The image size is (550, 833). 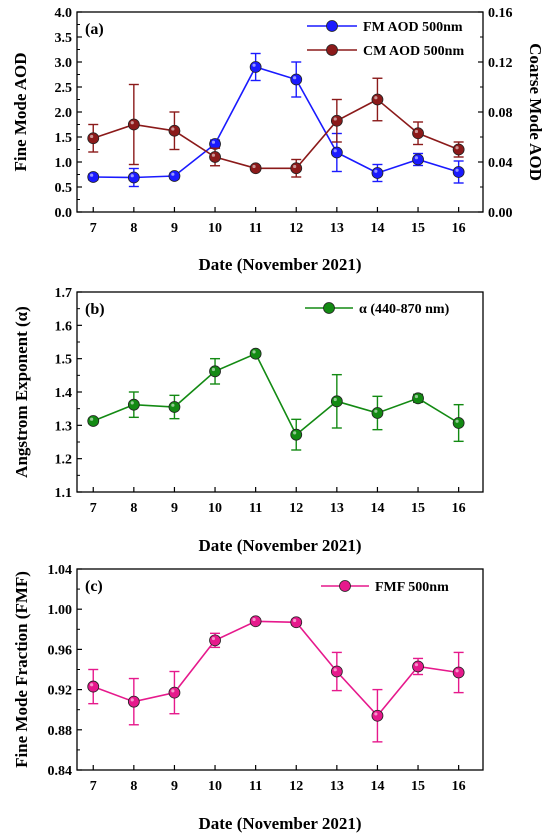 I want to click on x-axis-label: Date (November 2021), so click(x=279, y=545).